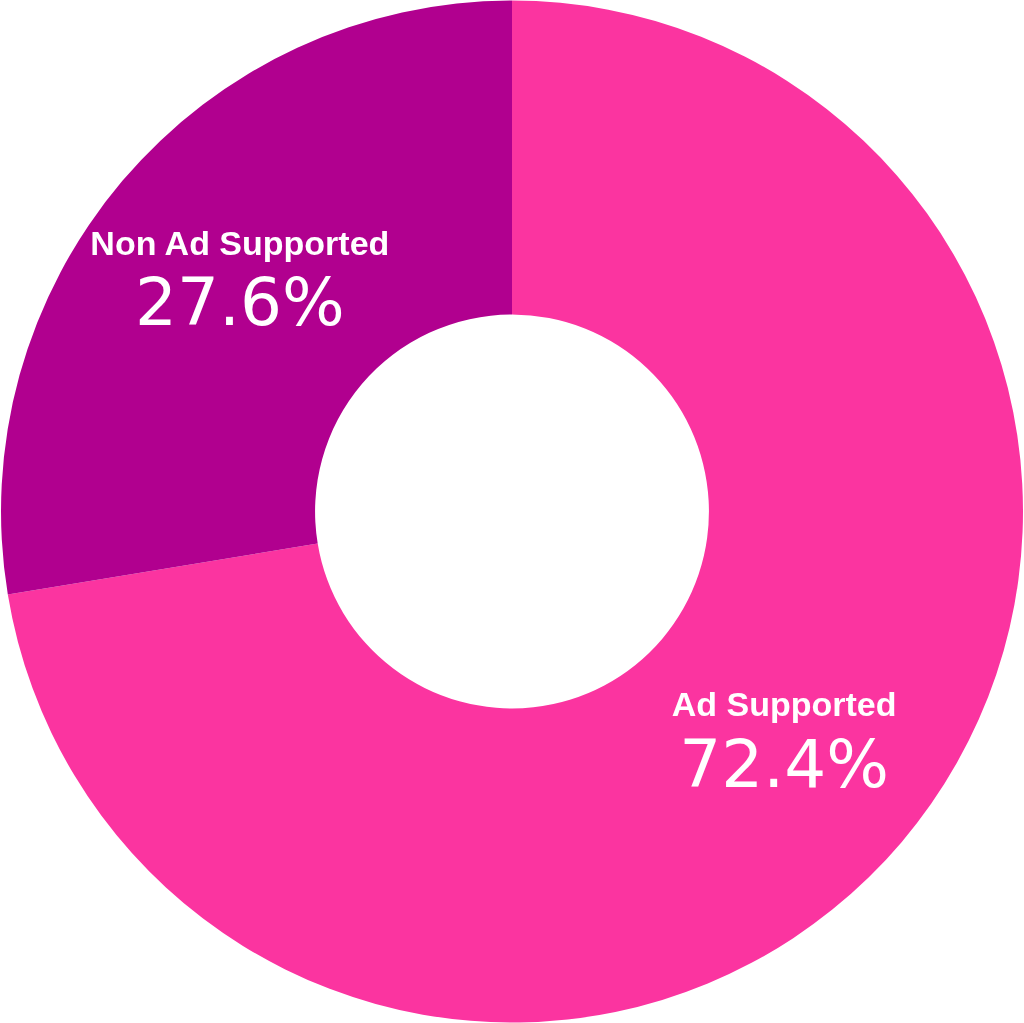 Image resolution: width=1024 pixels, height=1023 pixels. I want to click on slice-label: Non Ad Supported, so click(240, 242).